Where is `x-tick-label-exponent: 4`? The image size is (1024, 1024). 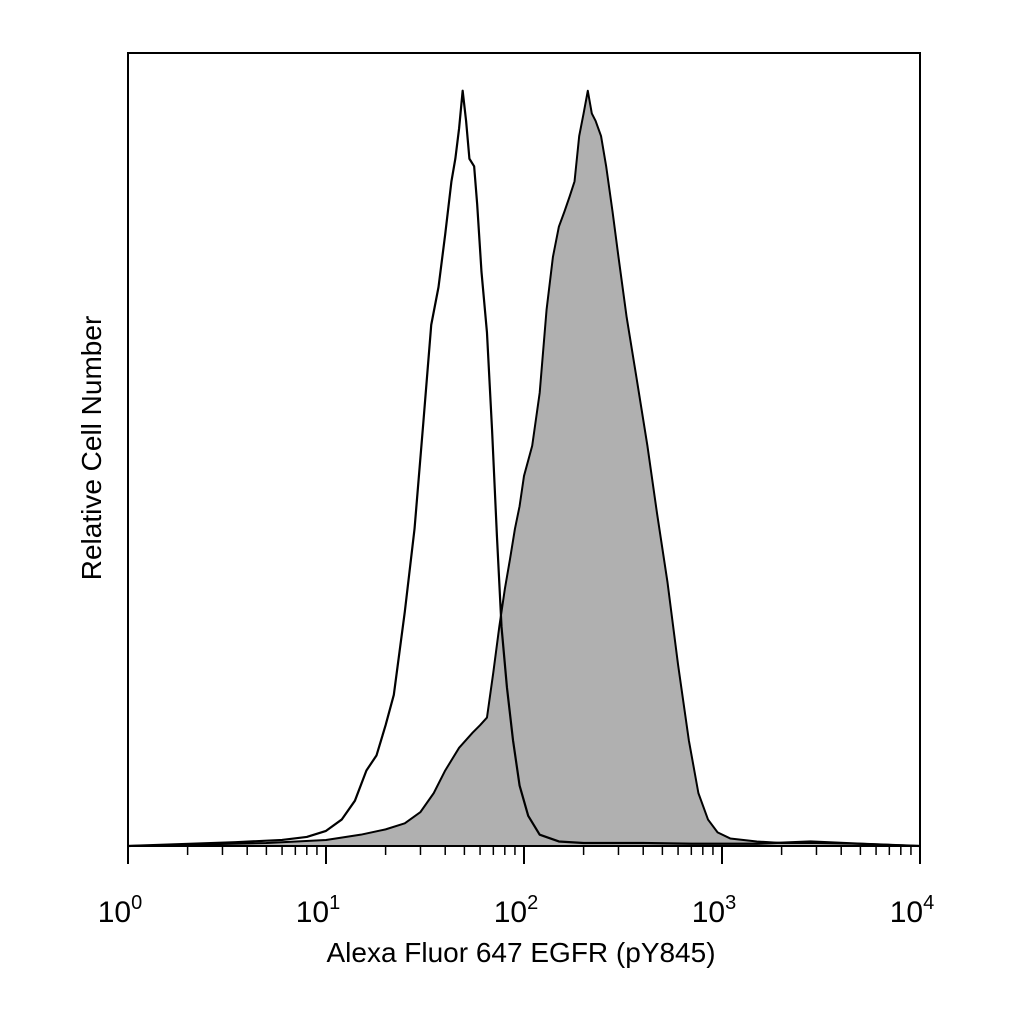 x-tick-label-exponent: 4 is located at coordinates (928, 903).